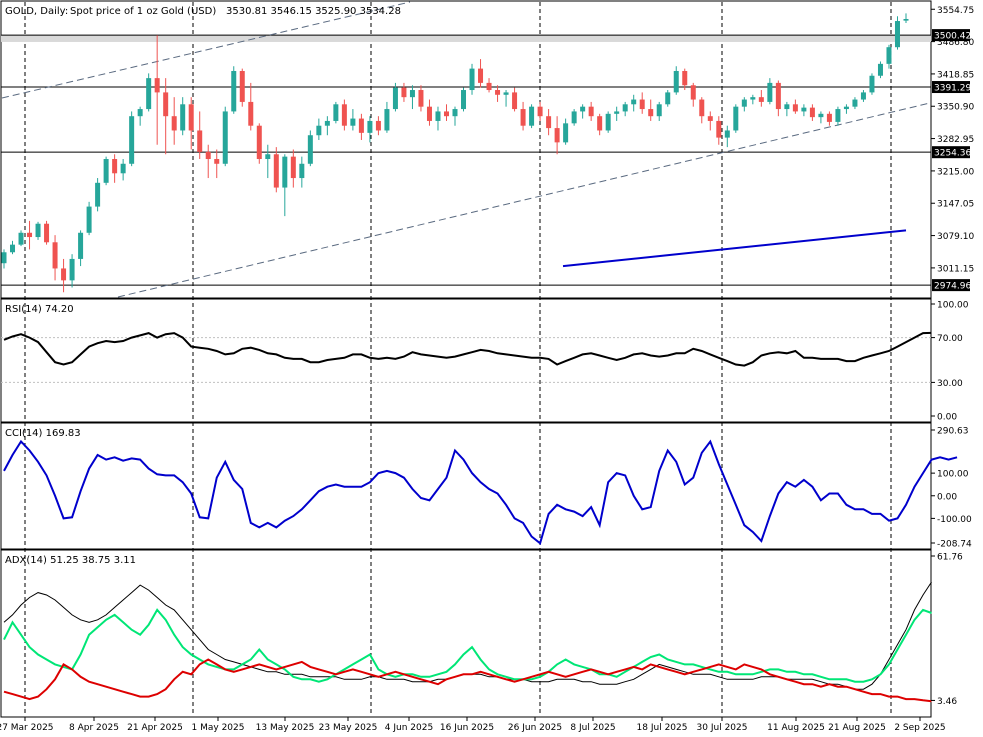  I want to click on date-label: 21 Aug 2025, so click(857, 728).